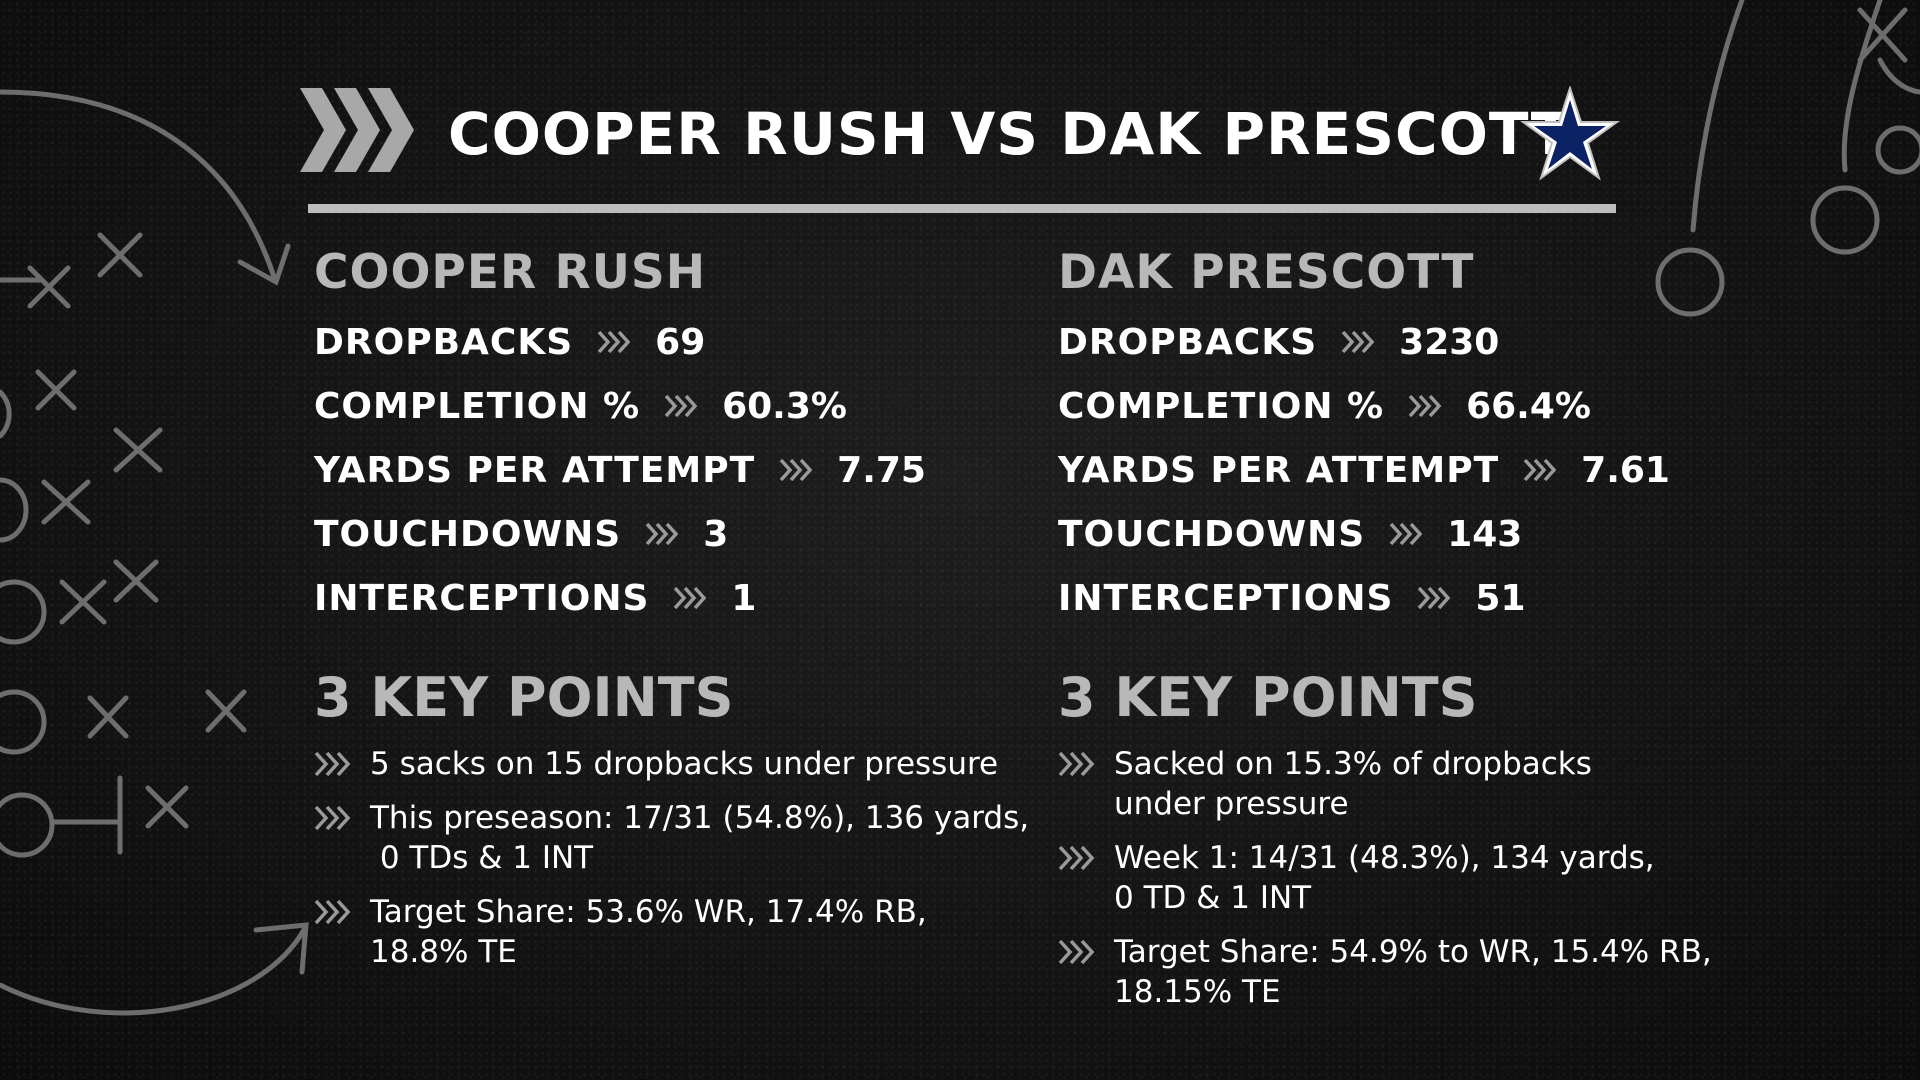 This screenshot has height=1080, width=1920. I want to click on key-point-line: 0 TDs & 1 INT, so click(482, 858).